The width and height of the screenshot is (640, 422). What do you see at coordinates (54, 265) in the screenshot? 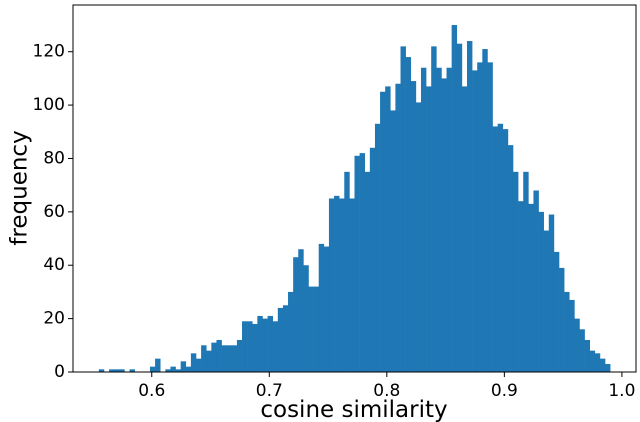
I see `y-tick-label: 40` at bounding box center [54, 265].